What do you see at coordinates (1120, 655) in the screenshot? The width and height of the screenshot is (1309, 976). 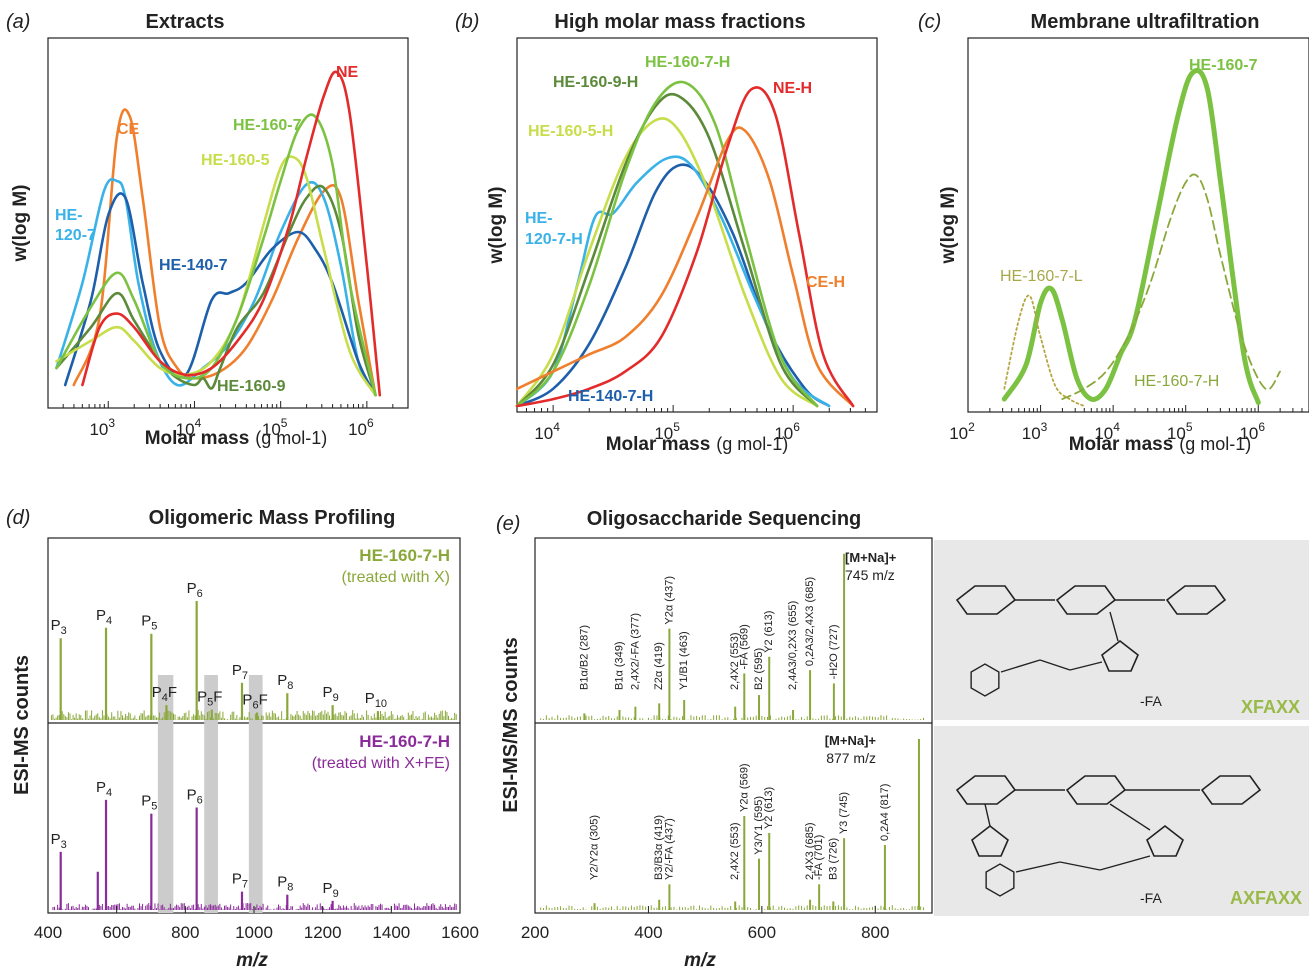 I see `arabinose-ring-icon` at bounding box center [1120, 655].